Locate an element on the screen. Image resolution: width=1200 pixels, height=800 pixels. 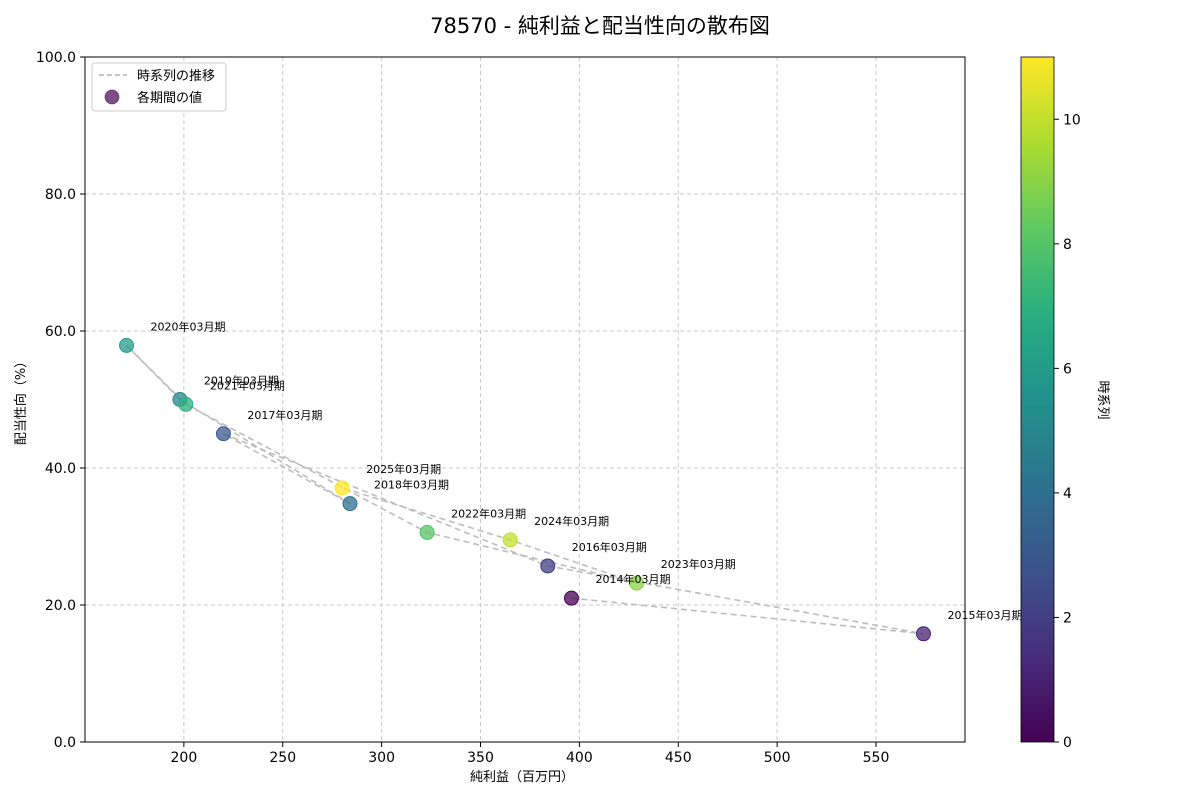
x-tick-label: 400 is located at coordinates (579, 758).